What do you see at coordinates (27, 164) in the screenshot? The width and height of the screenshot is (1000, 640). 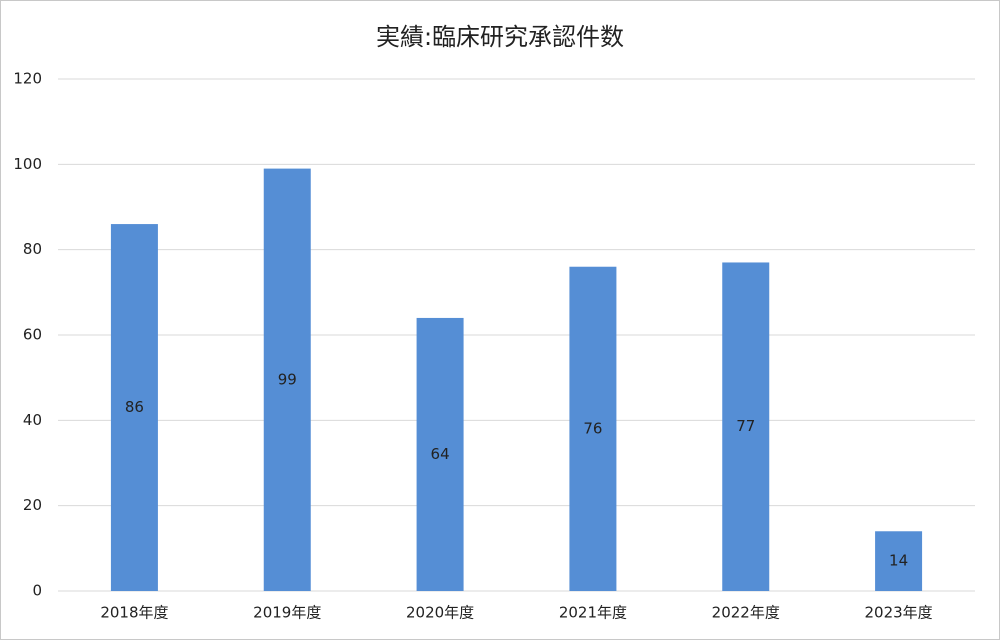 I see `y-tick-label: 100` at bounding box center [27, 164].